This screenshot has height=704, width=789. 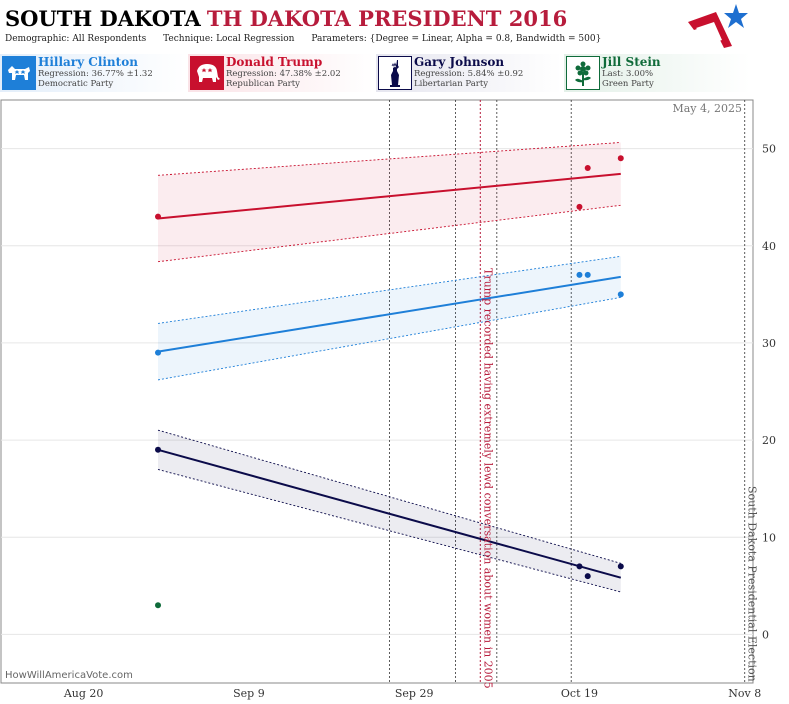 I want to click on demographic-value: All Respondents, so click(x=109, y=39).